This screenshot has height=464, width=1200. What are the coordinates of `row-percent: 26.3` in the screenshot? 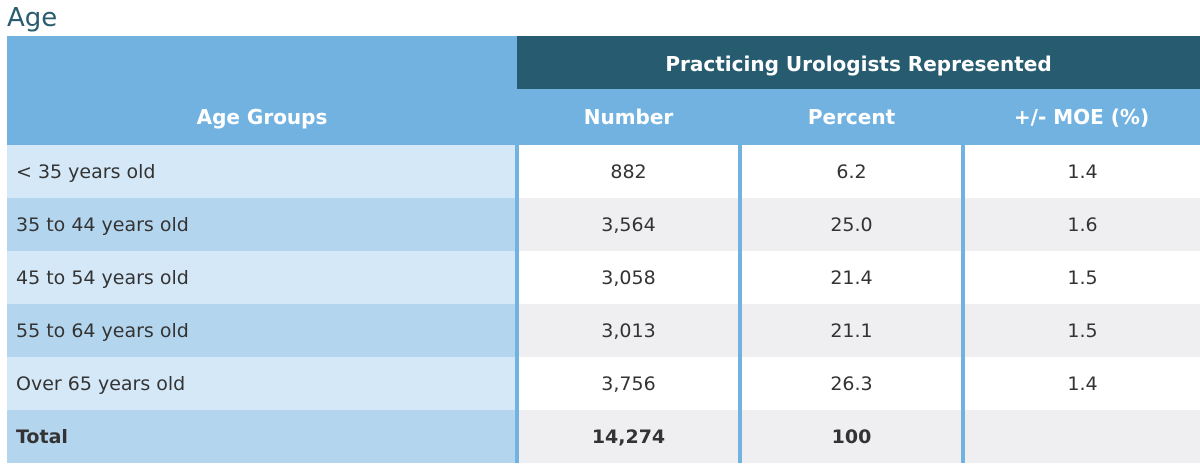 It's located at (852, 383).